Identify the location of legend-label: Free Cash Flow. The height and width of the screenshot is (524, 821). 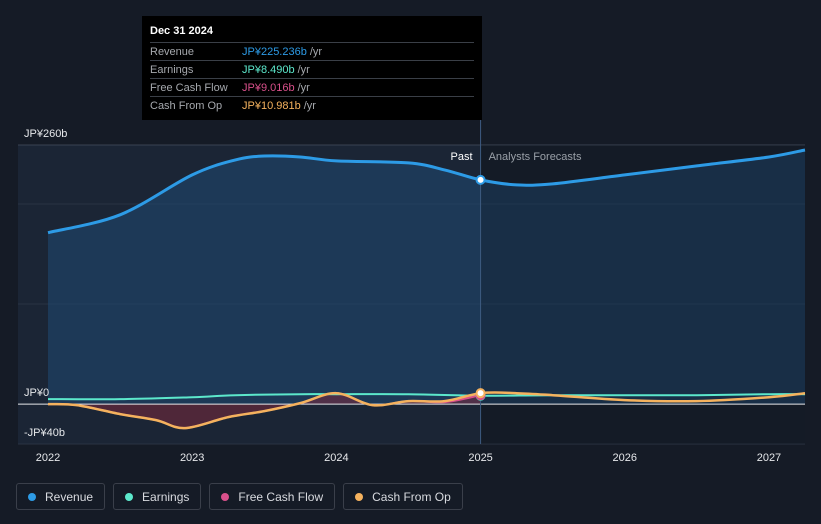
(281, 496).